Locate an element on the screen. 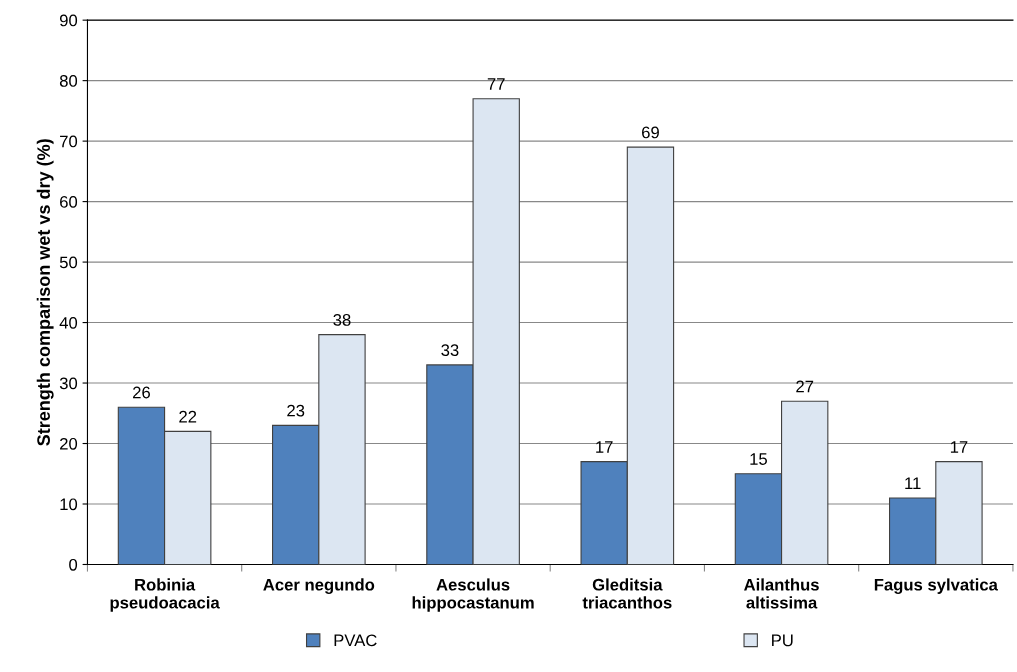 This screenshot has height=672, width=1017. y-tick-label: 70 is located at coordinates (69, 141).